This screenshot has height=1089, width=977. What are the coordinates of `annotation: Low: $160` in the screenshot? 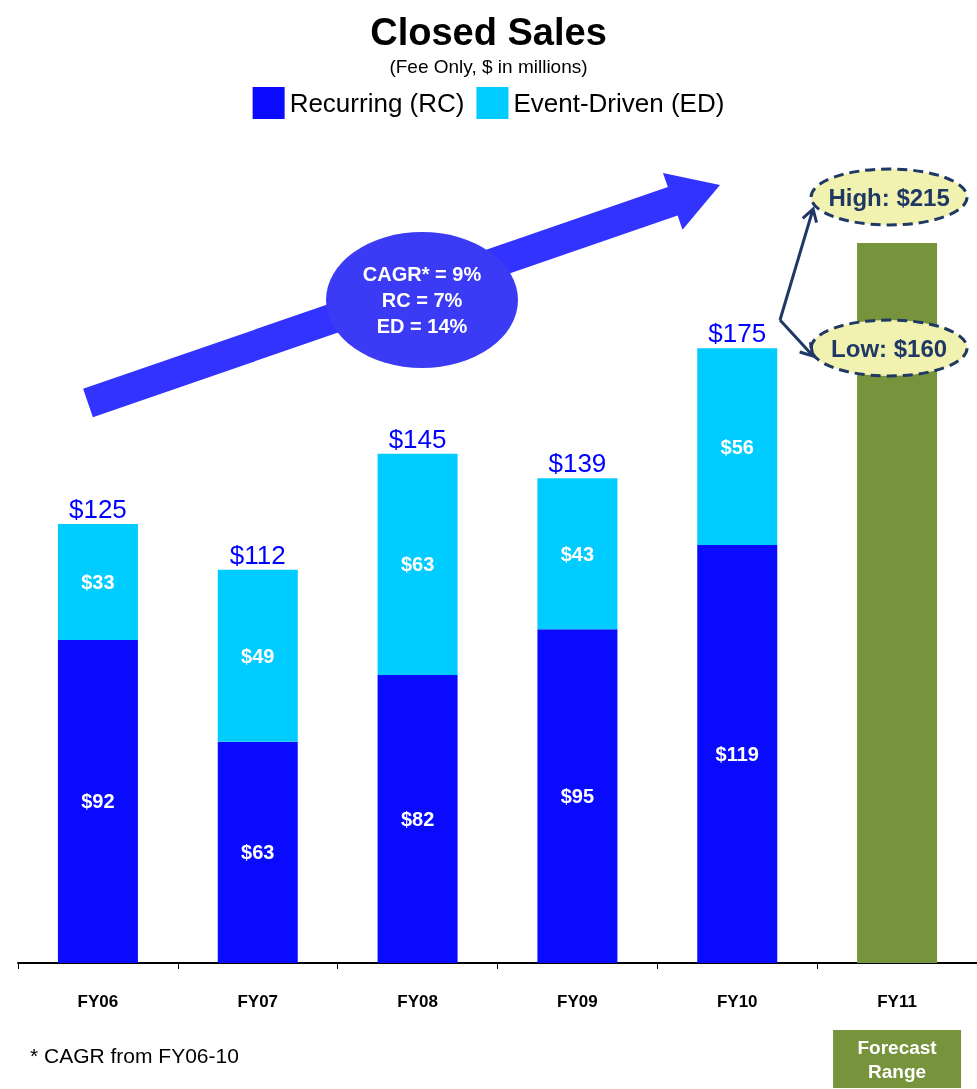 It's located at (889, 348).